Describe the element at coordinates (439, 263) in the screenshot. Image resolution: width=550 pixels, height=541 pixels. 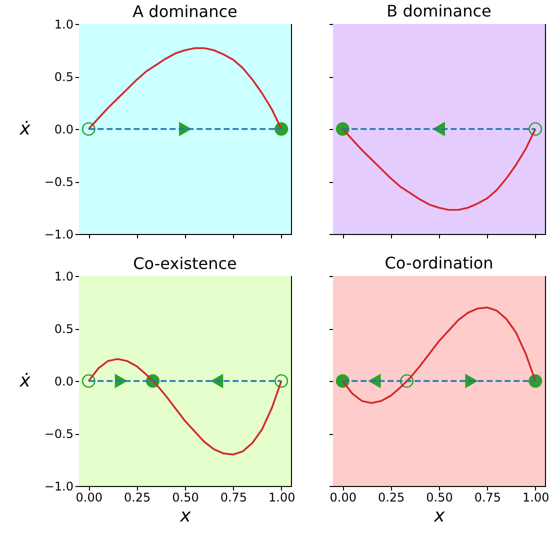
I see `chart-title: Co-ordination` at that location.